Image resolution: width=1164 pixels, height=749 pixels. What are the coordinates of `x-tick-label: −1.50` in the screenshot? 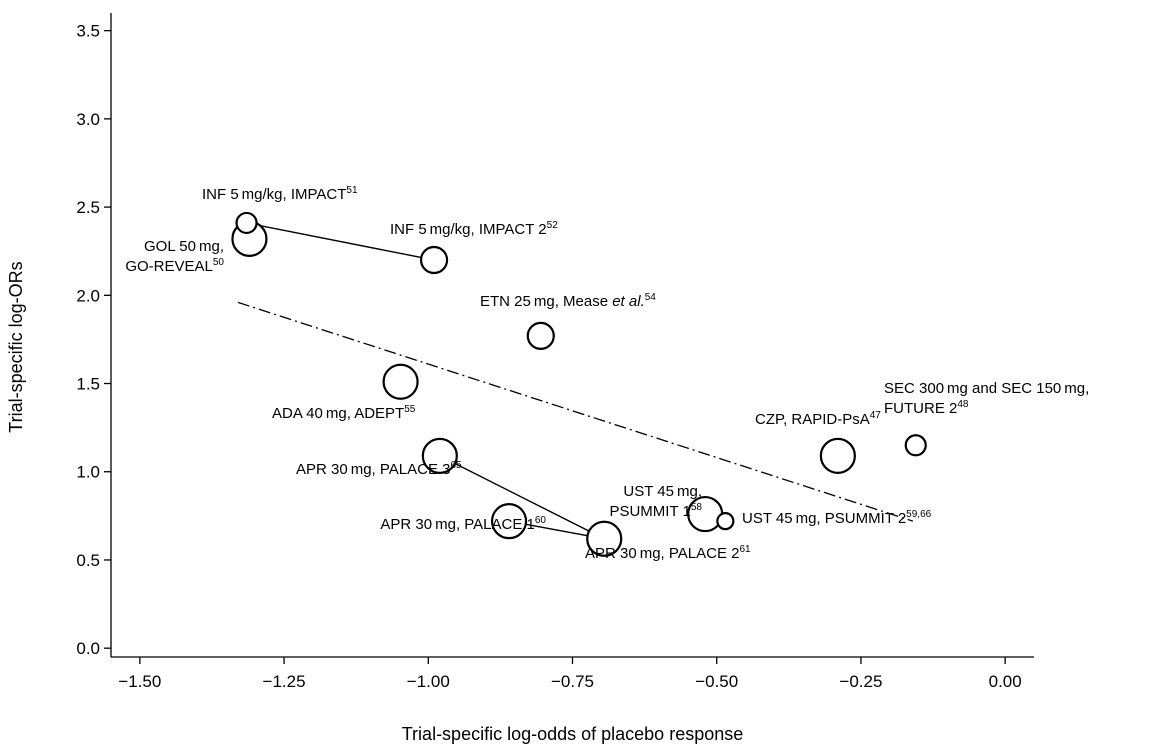 It's located at (139, 681).